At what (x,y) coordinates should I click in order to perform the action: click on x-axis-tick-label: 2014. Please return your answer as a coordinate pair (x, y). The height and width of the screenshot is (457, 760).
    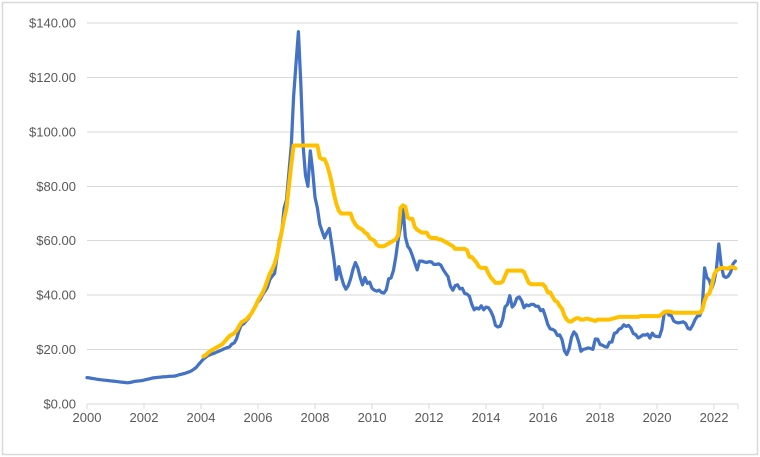
    Looking at the image, I should click on (486, 417).